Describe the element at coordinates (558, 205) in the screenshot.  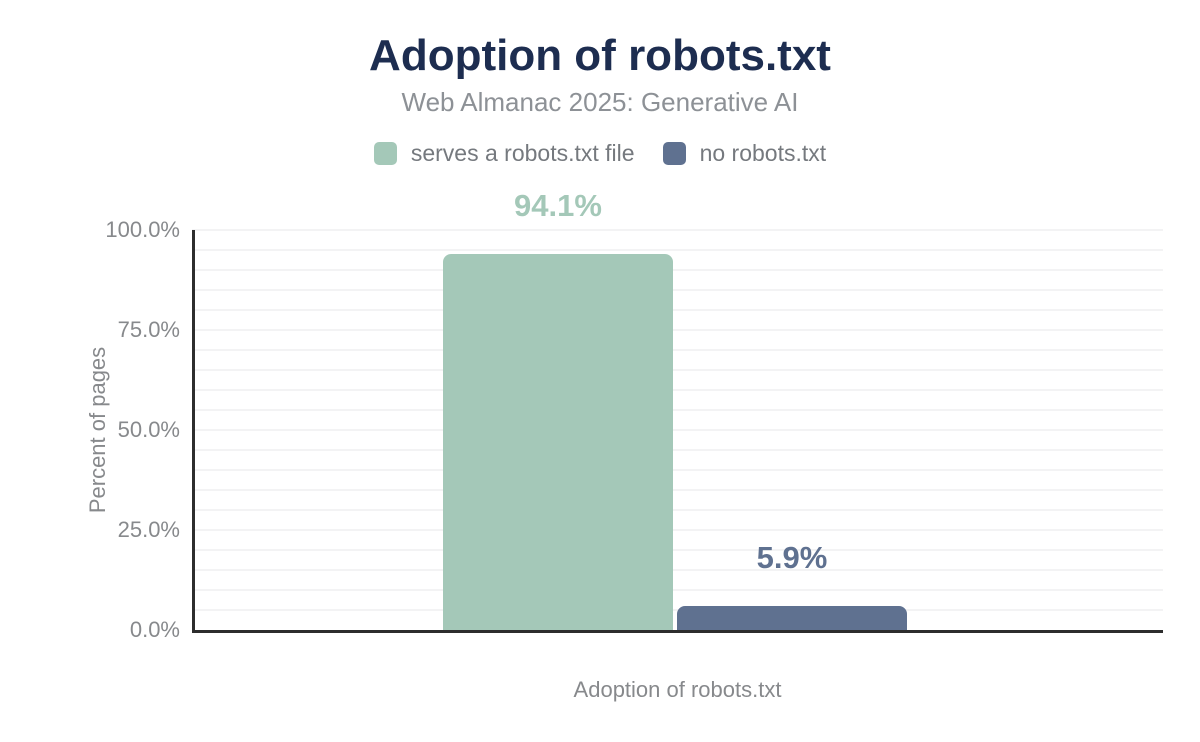
I see `bar-value-label-serves-a-robots-txt-file: 94.1%` at that location.